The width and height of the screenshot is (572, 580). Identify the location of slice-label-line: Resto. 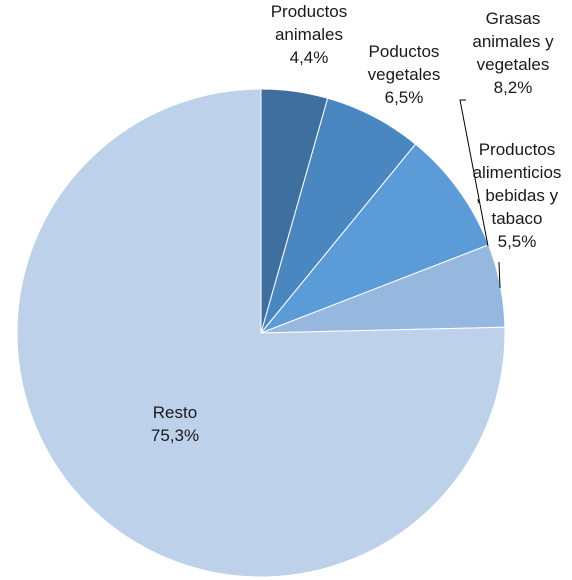
(175, 412).